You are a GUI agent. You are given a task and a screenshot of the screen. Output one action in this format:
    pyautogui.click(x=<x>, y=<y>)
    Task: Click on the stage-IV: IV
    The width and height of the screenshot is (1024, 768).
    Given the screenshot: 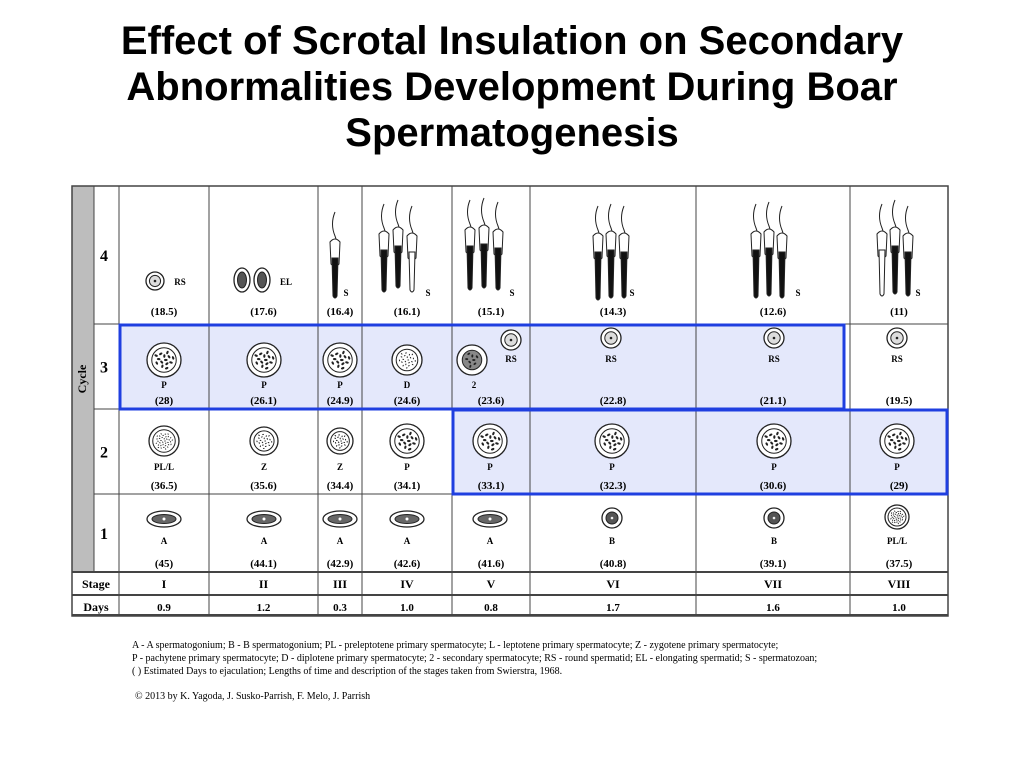 What is the action you would take?
    pyautogui.click(x=407, y=584)
    